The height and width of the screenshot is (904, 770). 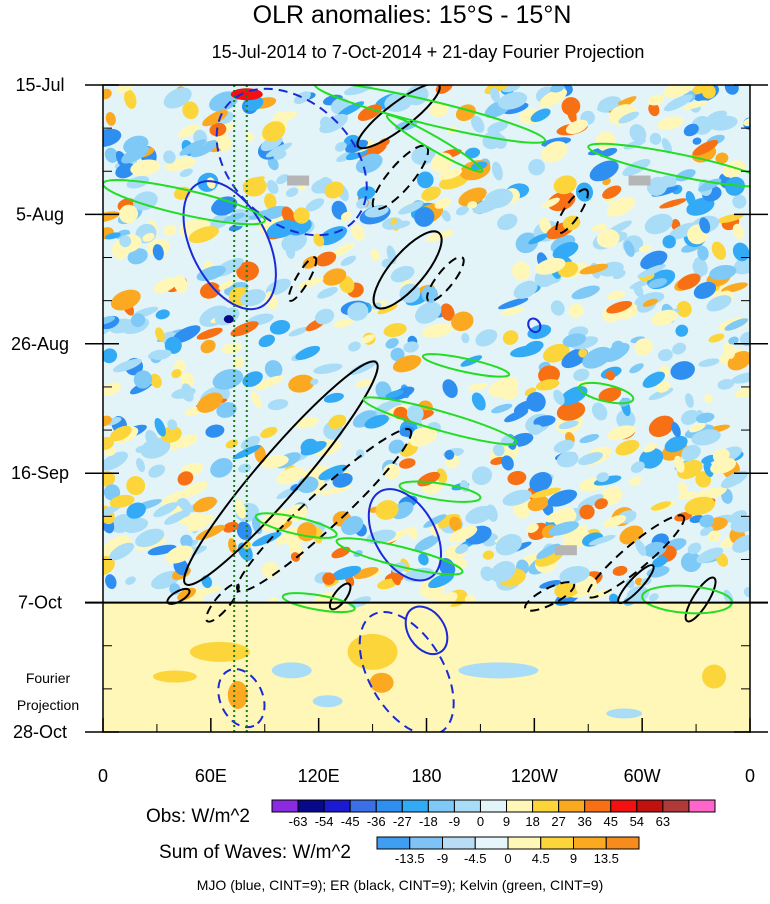 What do you see at coordinates (428, 821) in the screenshot?
I see `colorbar-tick-label: -18` at bounding box center [428, 821].